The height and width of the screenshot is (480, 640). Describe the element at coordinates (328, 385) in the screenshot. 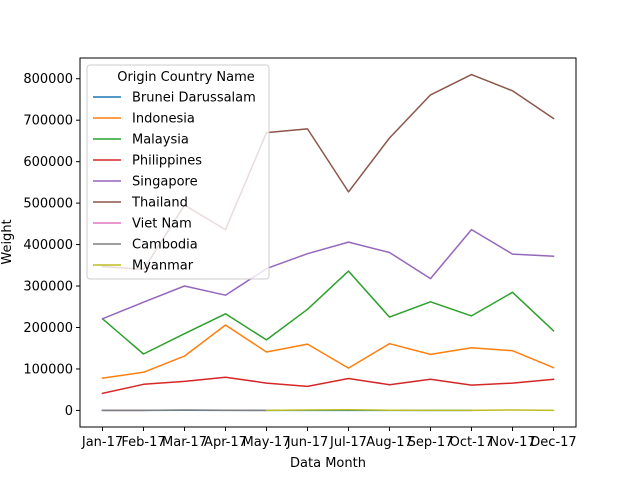

I see `series-line-philippines` at that location.